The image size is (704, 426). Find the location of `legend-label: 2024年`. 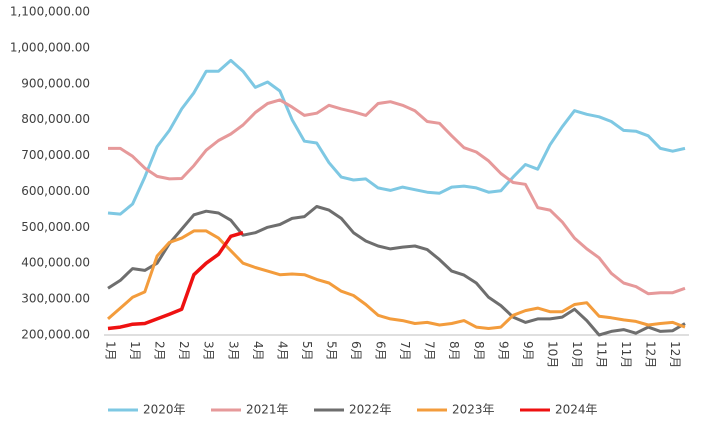

legend-label: 2024年 is located at coordinates (576, 410).